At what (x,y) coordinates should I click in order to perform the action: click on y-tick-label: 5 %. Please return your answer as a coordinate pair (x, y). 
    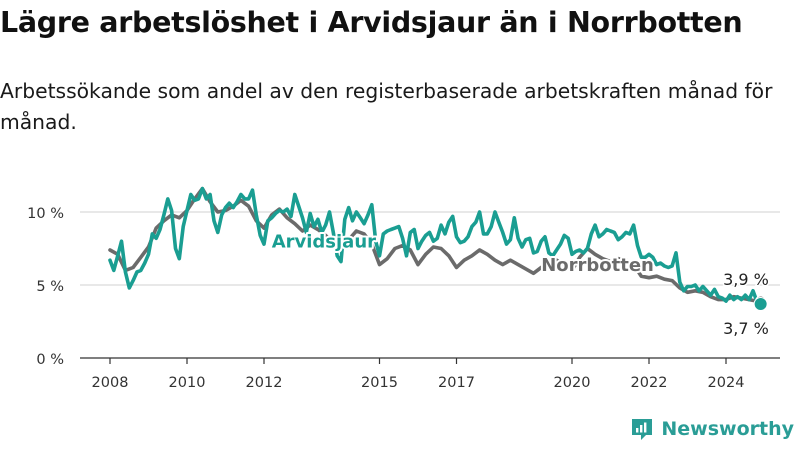
    Looking at the image, I should click on (50, 287).